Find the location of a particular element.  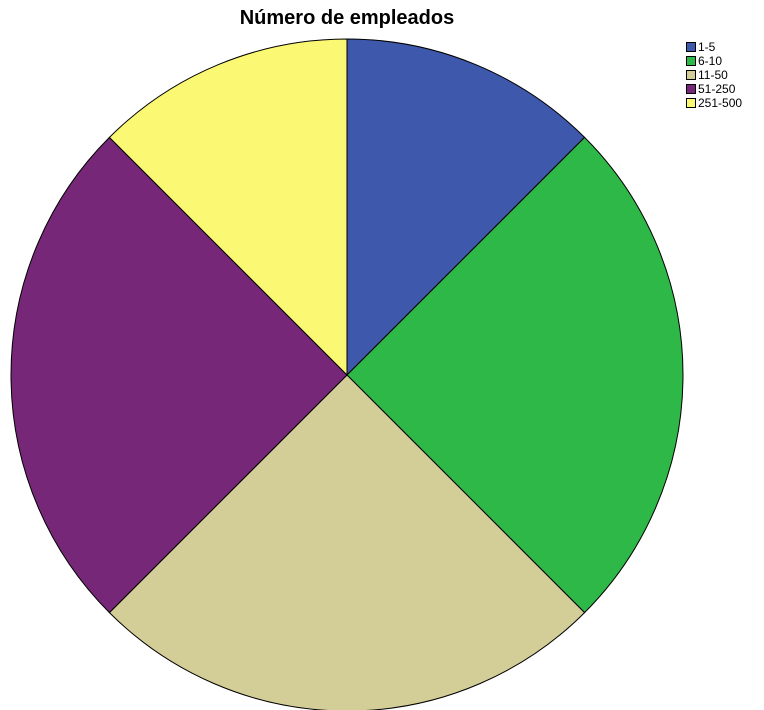

legend-item-51-250: 51-250 is located at coordinates (714, 89).